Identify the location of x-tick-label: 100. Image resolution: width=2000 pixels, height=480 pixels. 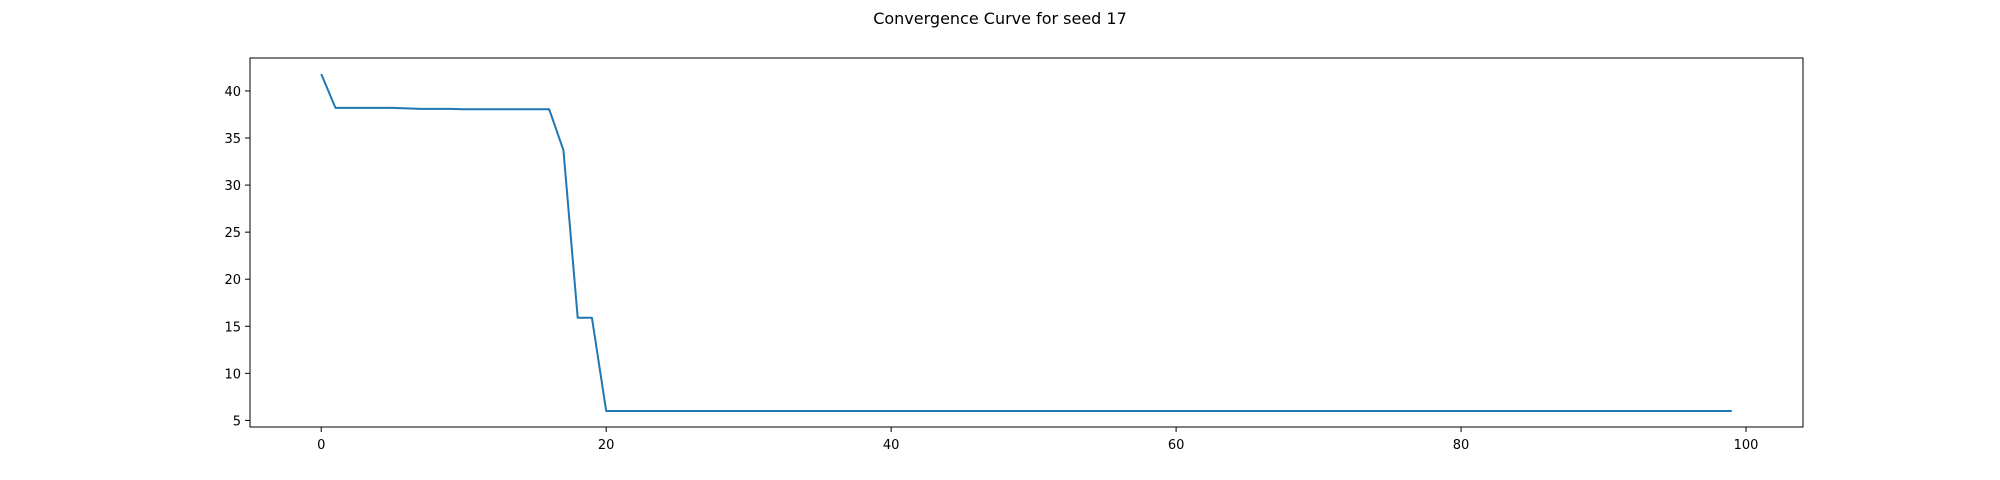
(1746, 445).